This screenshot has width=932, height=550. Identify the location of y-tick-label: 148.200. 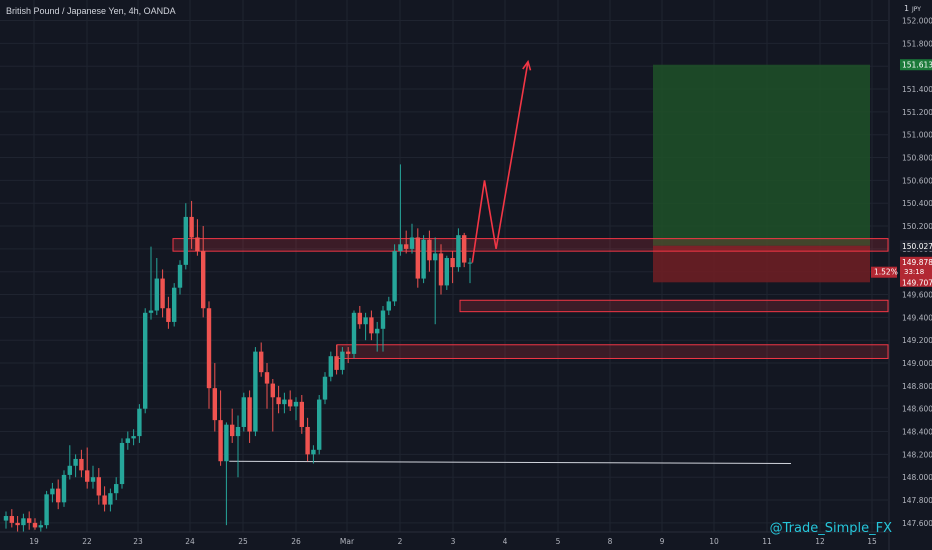
(917, 454).